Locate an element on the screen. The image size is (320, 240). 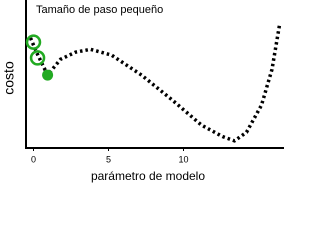
x-axis-label: parámetro de modelo is located at coordinates (148, 176).